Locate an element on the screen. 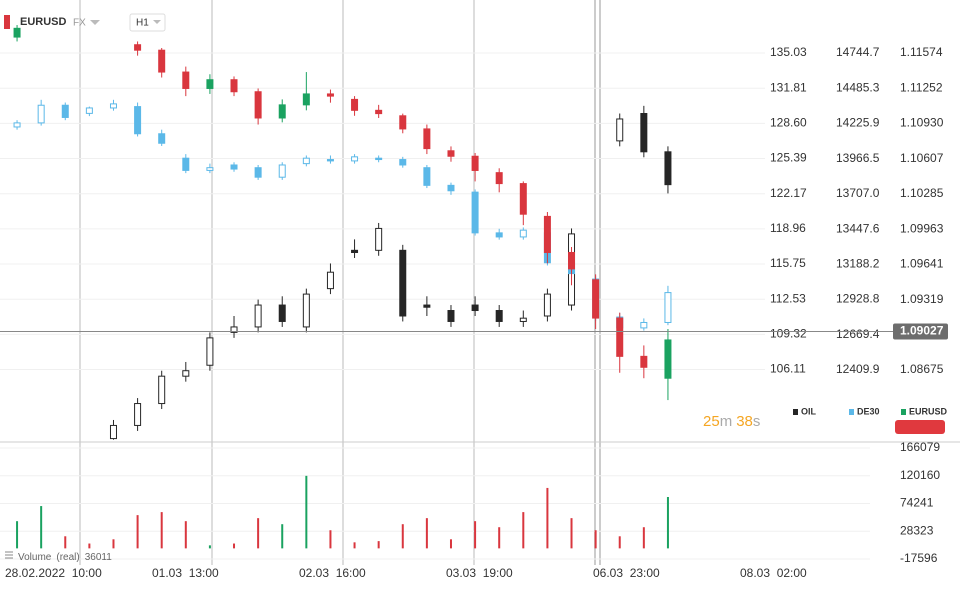 The image size is (960, 590). timeframe-box is located at coordinates (147, 22).